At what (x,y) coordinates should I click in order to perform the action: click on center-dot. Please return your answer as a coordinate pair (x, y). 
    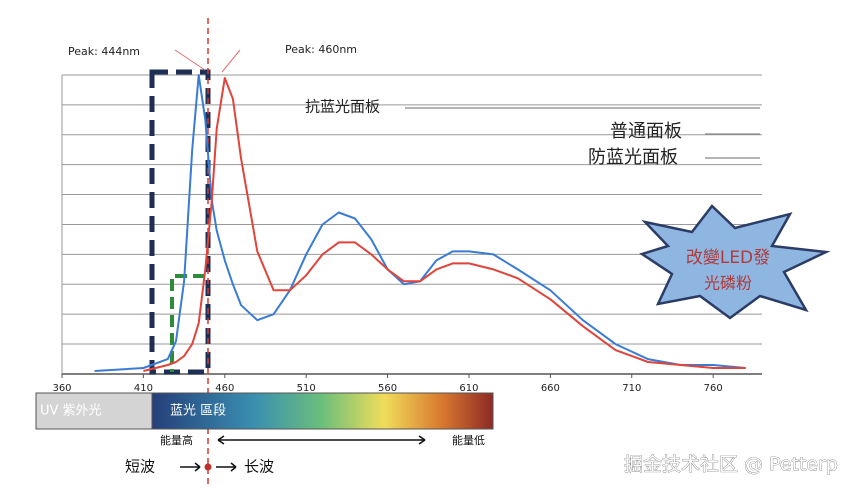
    Looking at the image, I should click on (208, 467).